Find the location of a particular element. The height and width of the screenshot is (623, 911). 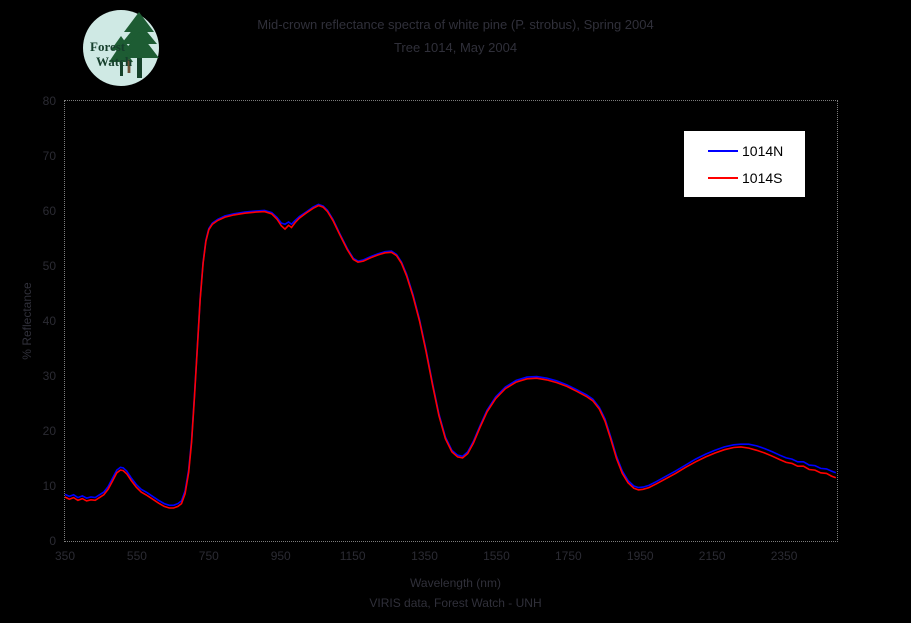

x-tick-label: 1950 is located at coordinates (640, 556).